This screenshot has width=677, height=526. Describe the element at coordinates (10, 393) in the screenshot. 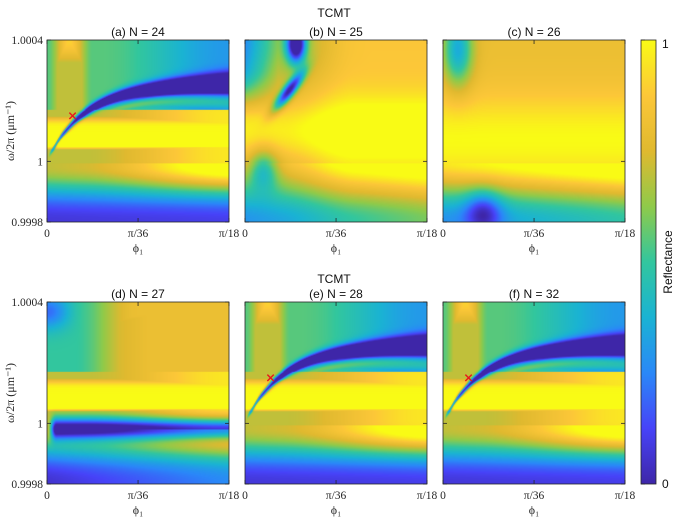

I see `ylabel-bottom: ω/2π (μm⁻¹)` at that location.